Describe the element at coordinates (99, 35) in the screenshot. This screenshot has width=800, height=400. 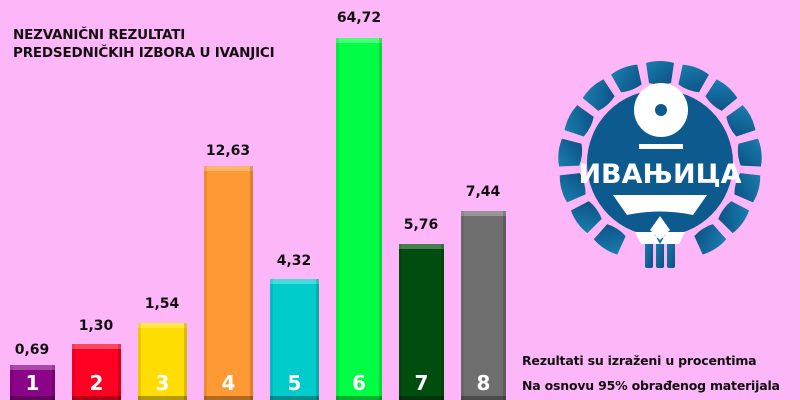
I see `chart-title-line1: NEZVANIČNI REZULTATI` at that location.